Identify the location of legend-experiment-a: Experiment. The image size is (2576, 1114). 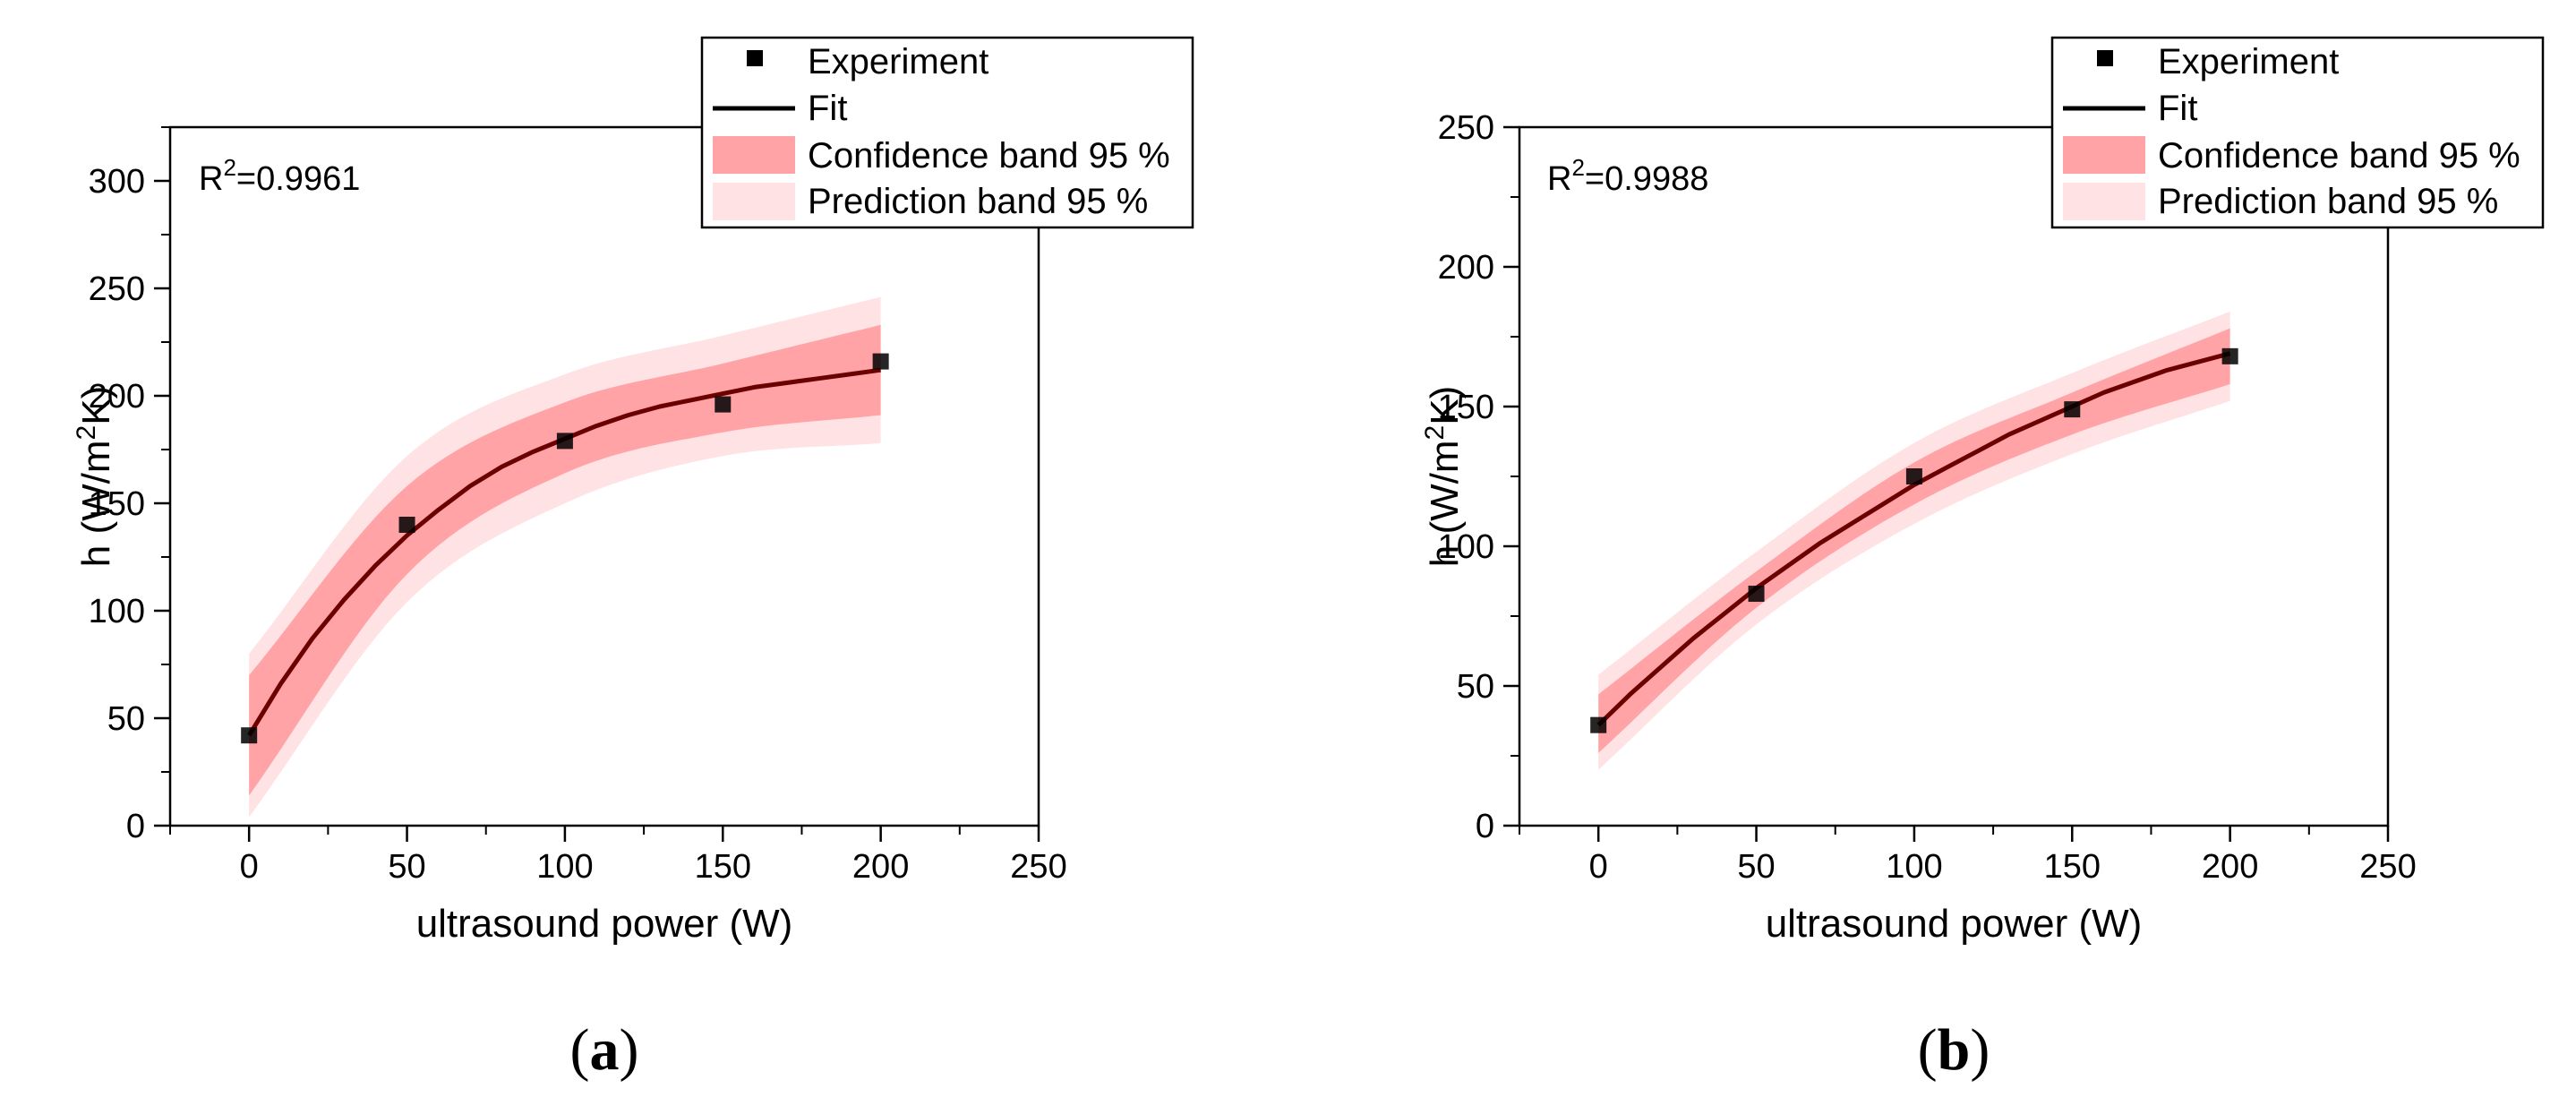
(898, 62).